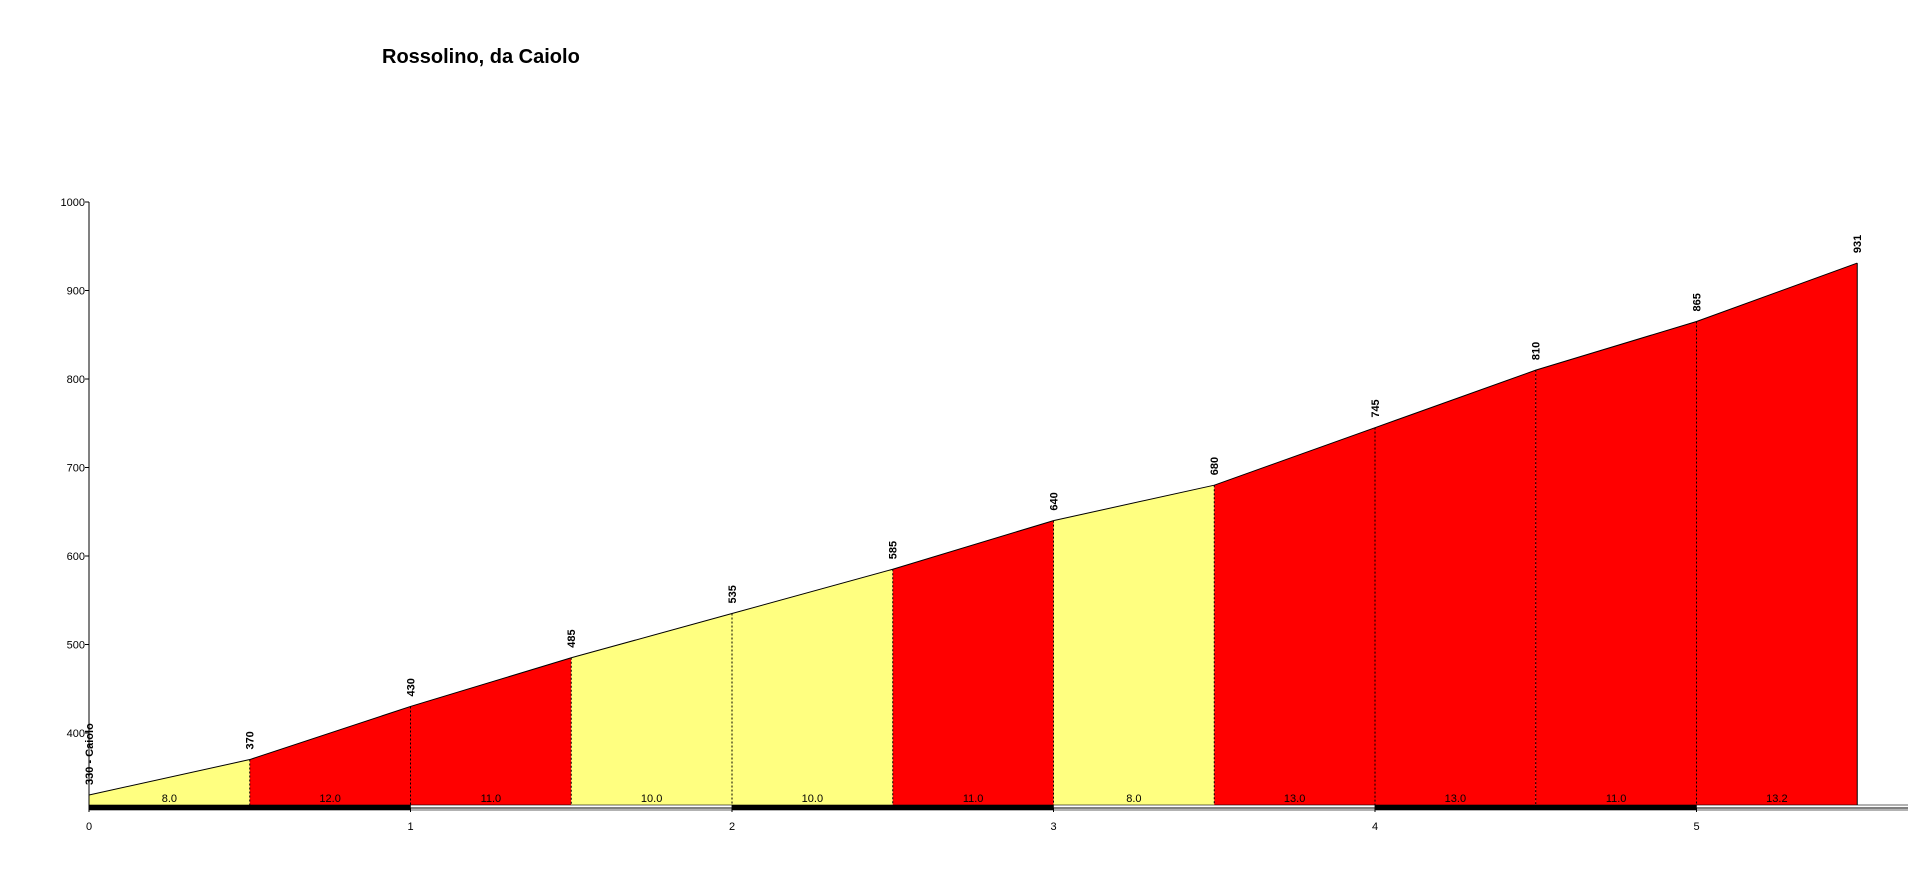  What do you see at coordinates (1053, 827) in the screenshot?
I see `x-tick-label: 3` at bounding box center [1053, 827].